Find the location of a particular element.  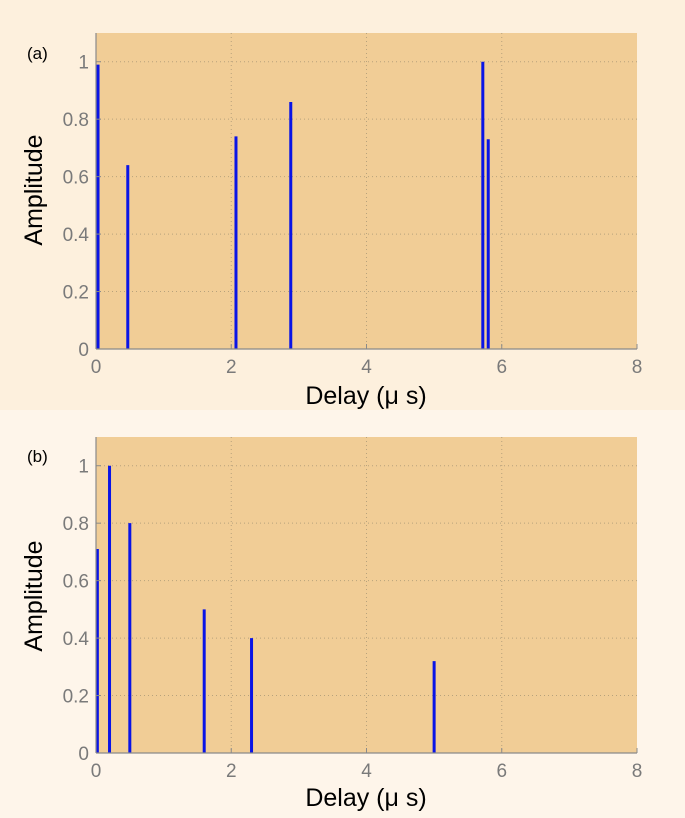

x-tick-label-b-3: 6 is located at coordinates (501, 771).